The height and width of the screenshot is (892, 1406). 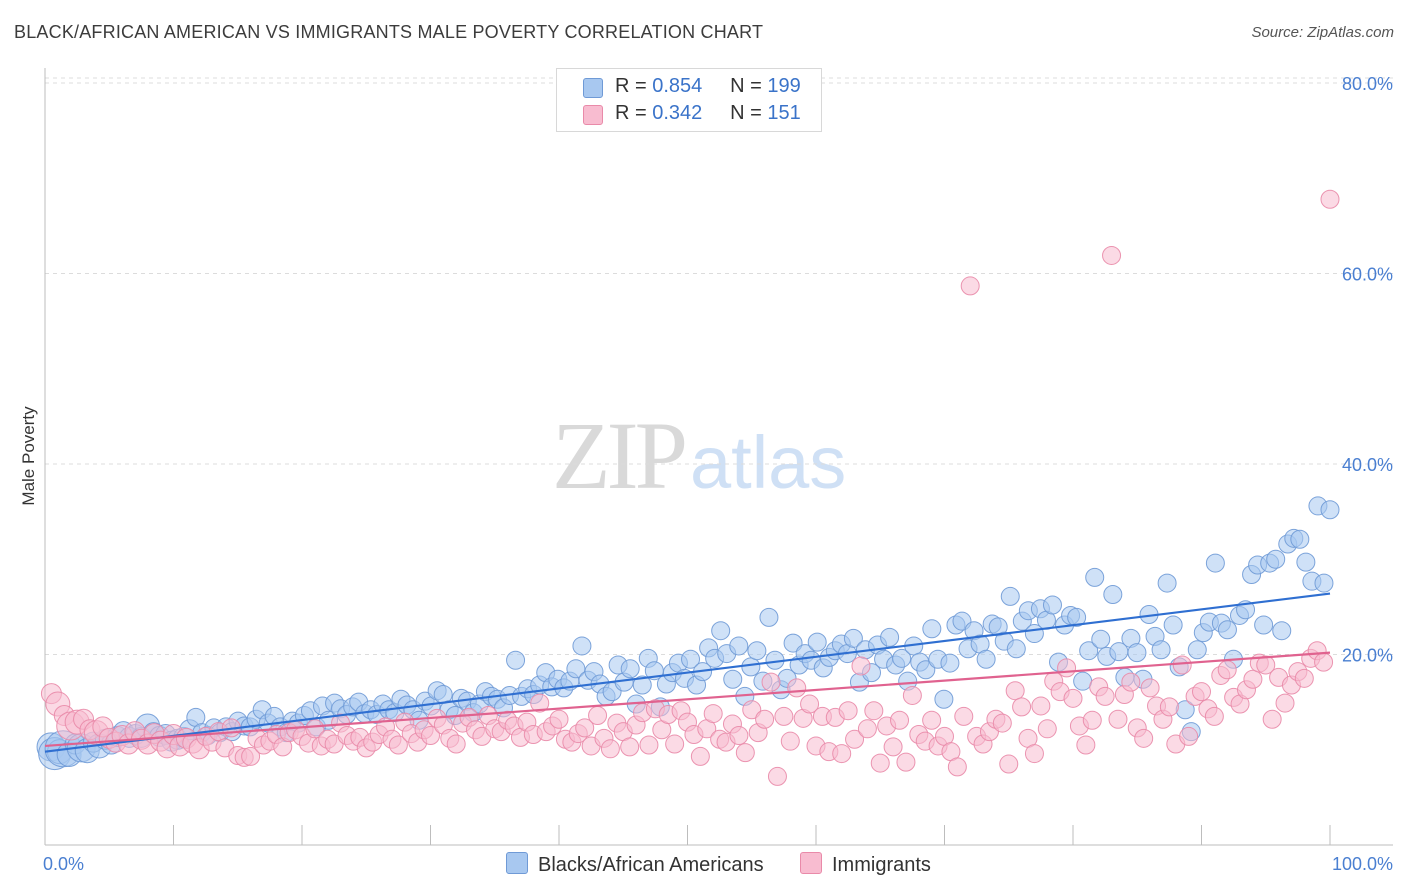 I want to click on bottom-legend-immigrants: Immigrants, so click(x=865, y=864).